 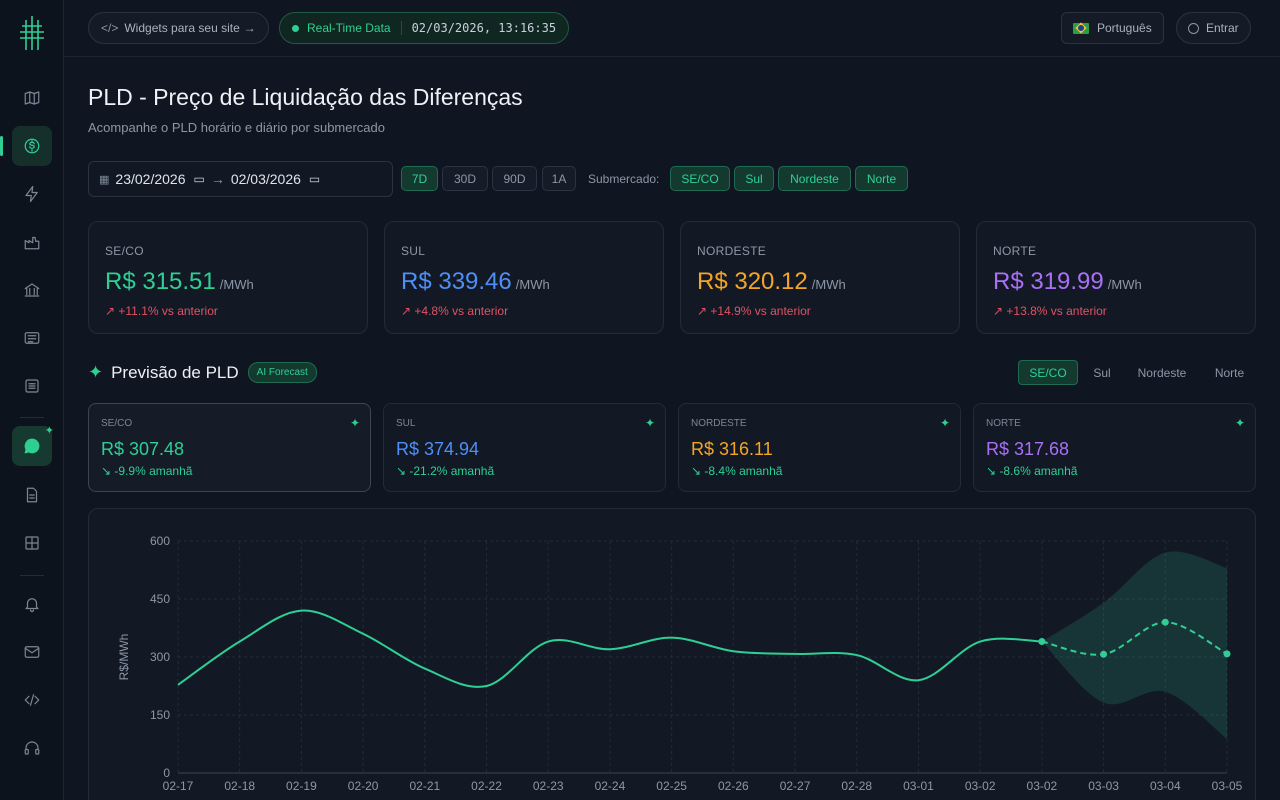 What do you see at coordinates (1056, 311) in the screenshot?
I see `change-text: +13.8% vs anterior` at bounding box center [1056, 311].